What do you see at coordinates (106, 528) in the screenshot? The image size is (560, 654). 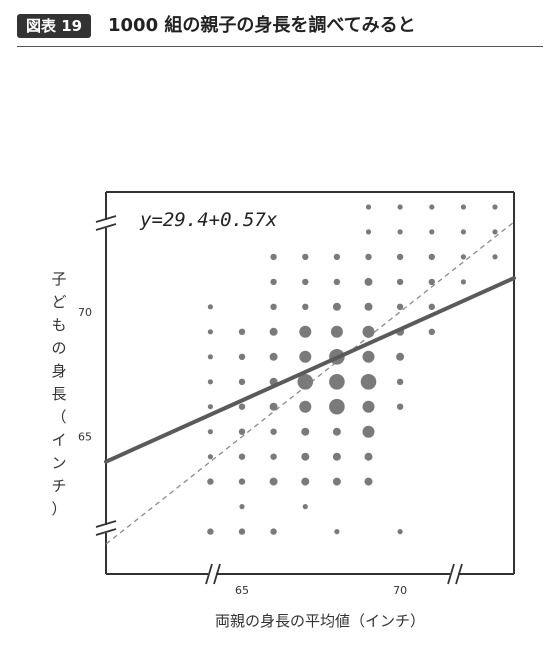 I see `y-axis-break-bottom` at bounding box center [106, 528].